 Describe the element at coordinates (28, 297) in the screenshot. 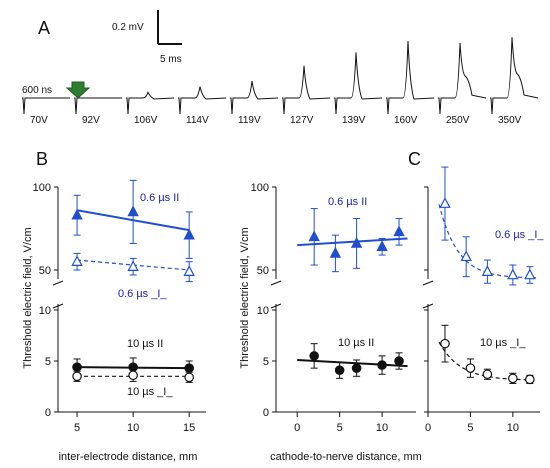

I see `y-axis-title-b: Threshold electric field, V/cm` at that location.